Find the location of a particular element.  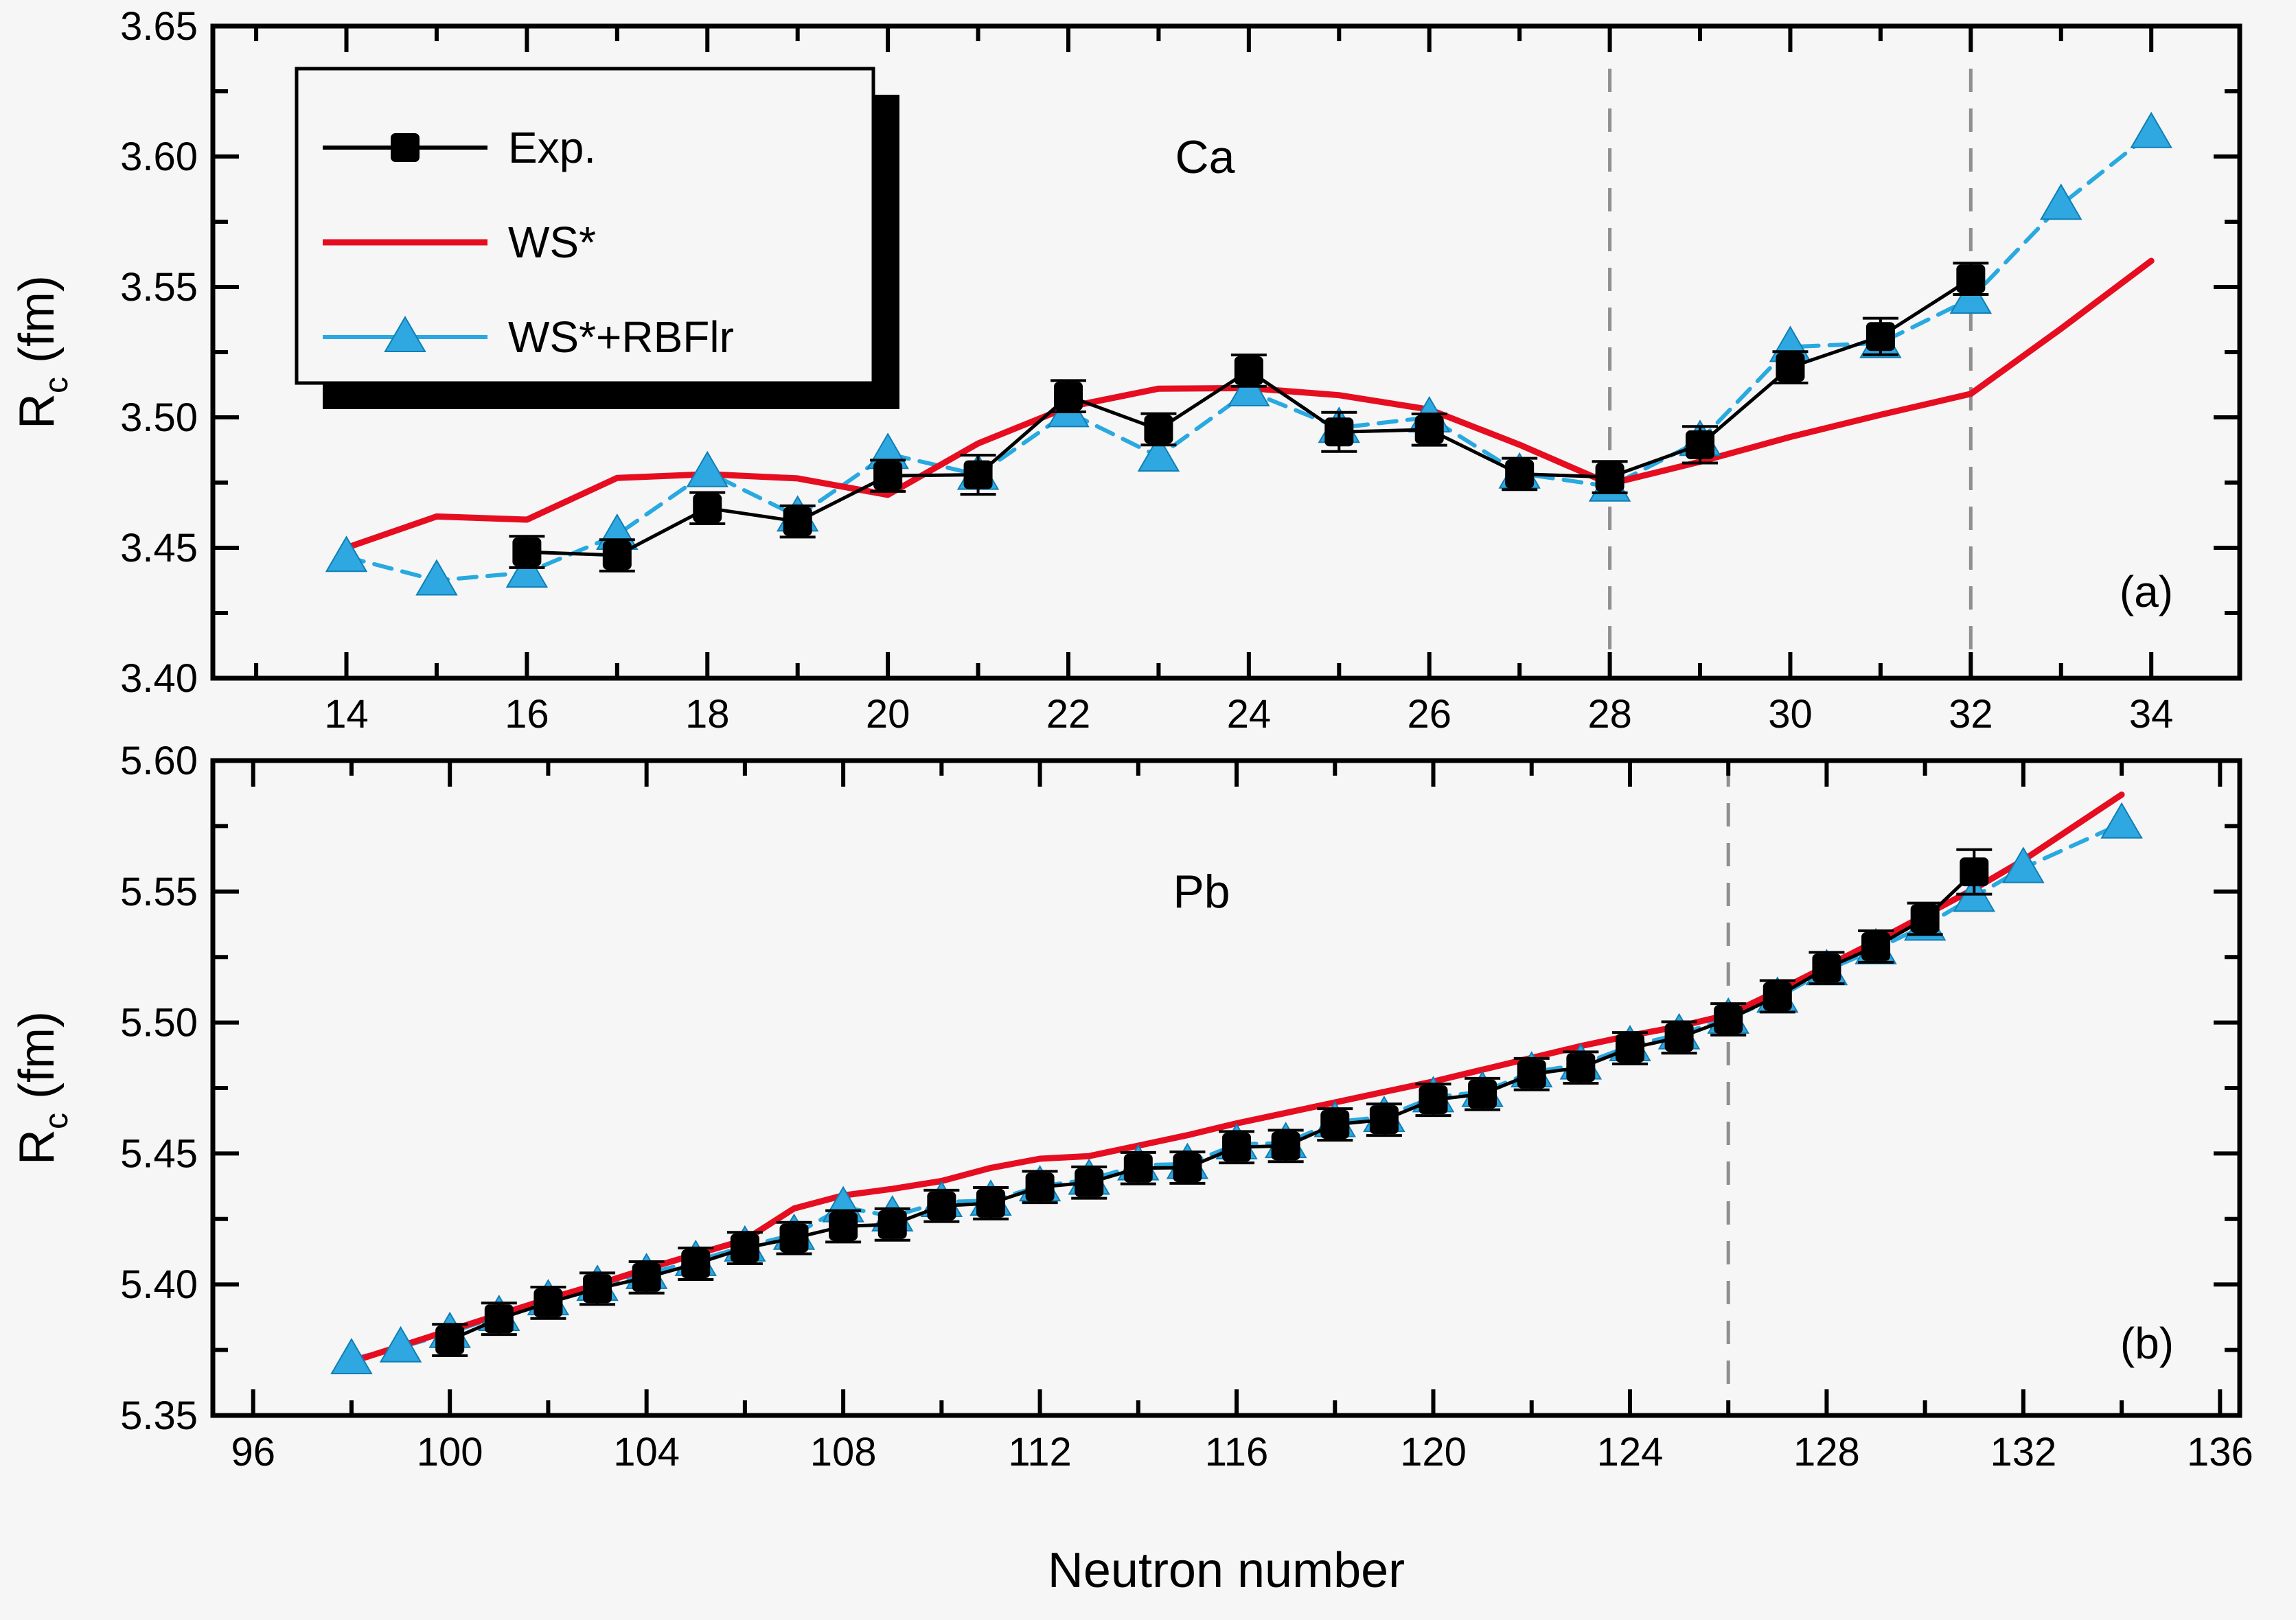

square-marker-N106 is located at coordinates (744, 1248).